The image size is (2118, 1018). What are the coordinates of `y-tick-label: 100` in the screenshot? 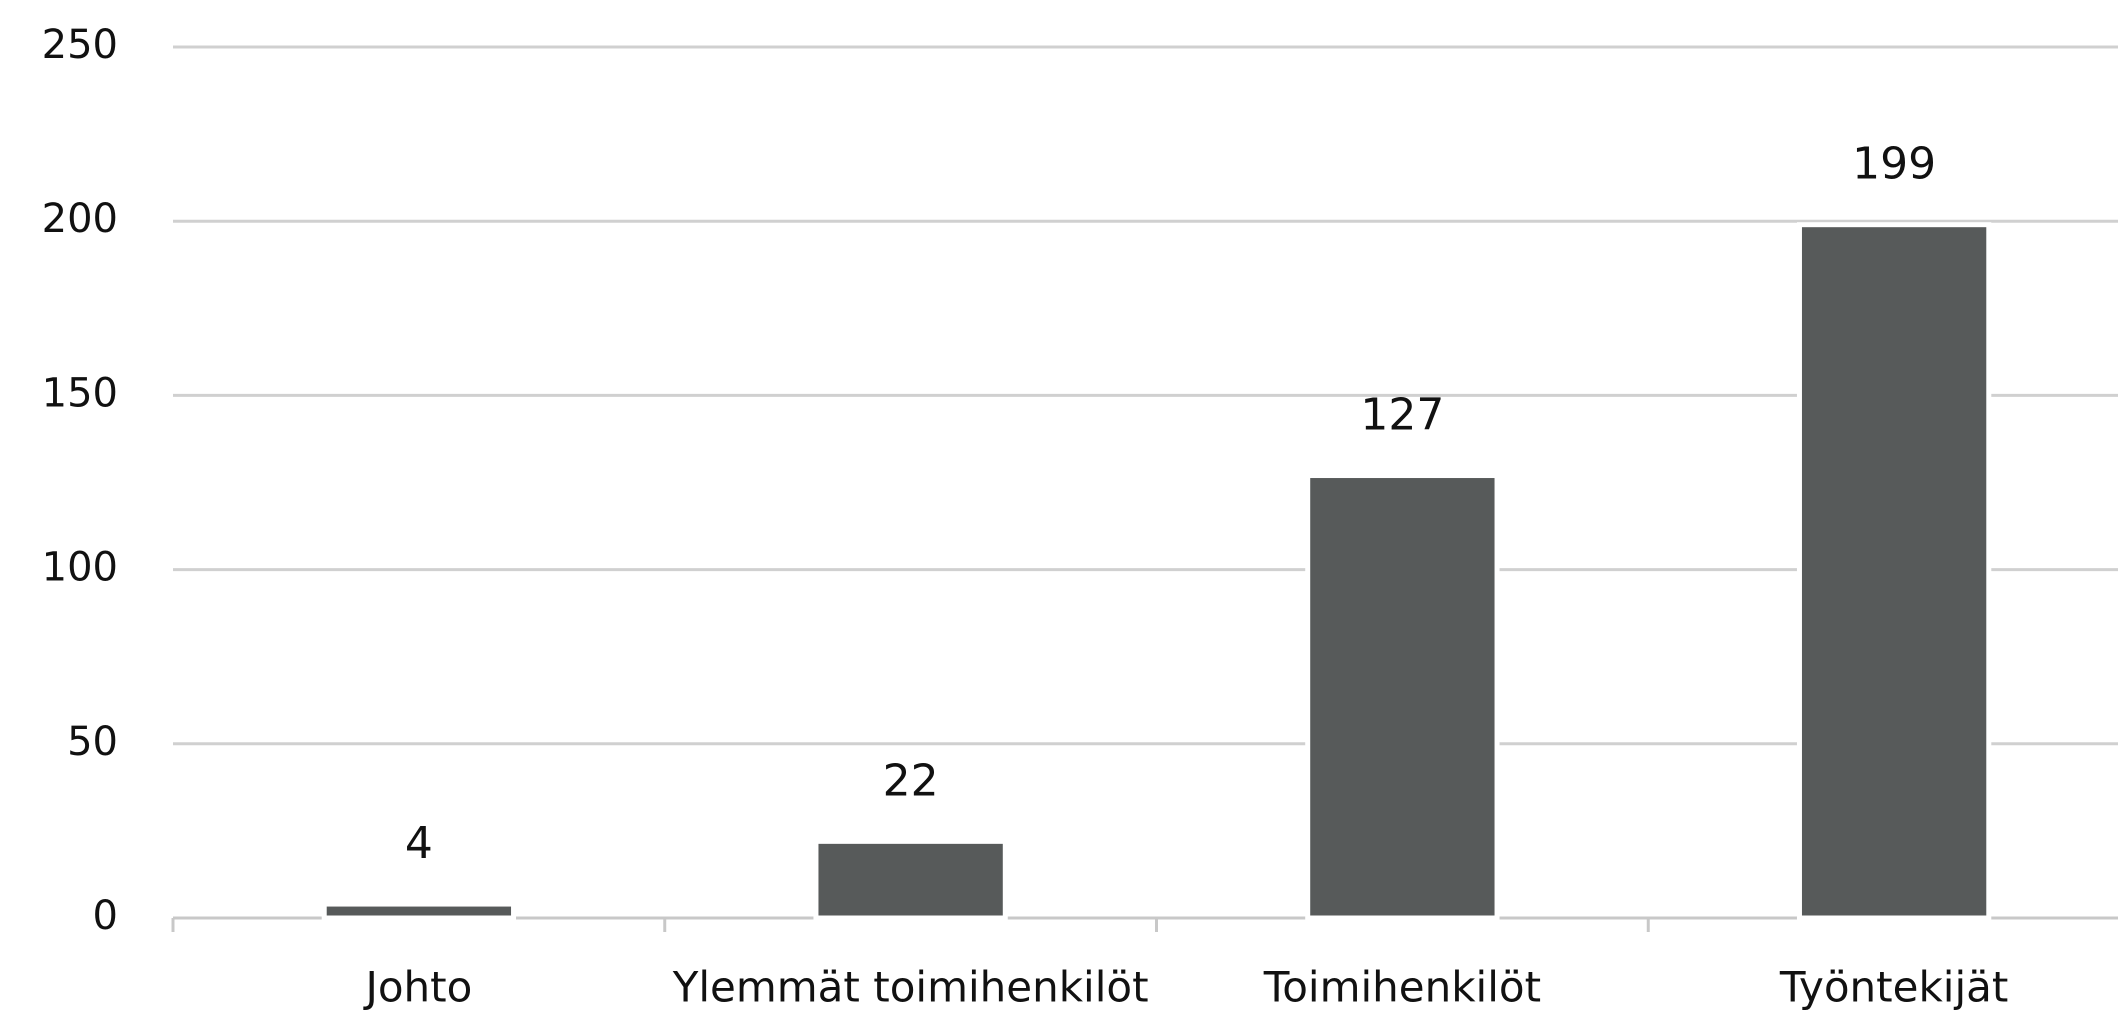 It's located at (80, 568).